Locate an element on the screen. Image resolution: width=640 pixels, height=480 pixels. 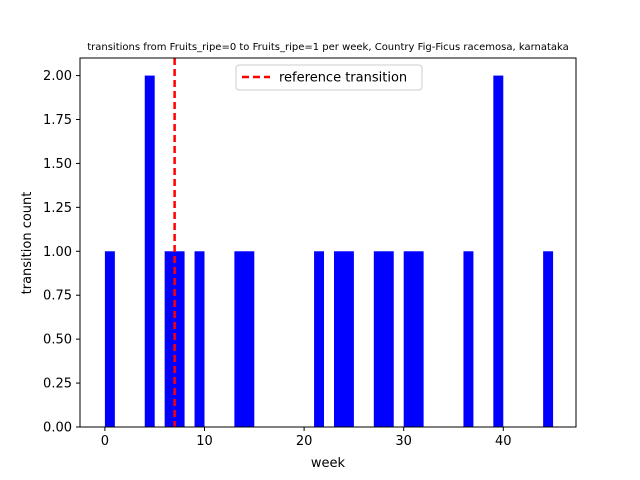
y-tick-label-3: 0.75 is located at coordinates (57, 296).